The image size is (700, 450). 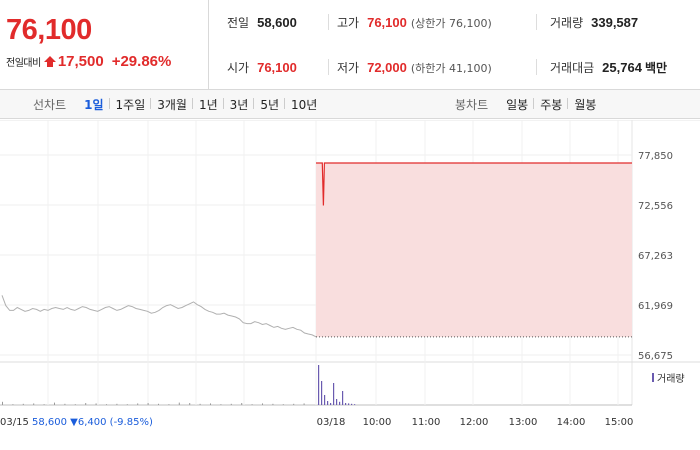 What do you see at coordinates (269, 104) in the screenshot?
I see `tab-5y: 5년` at bounding box center [269, 104].